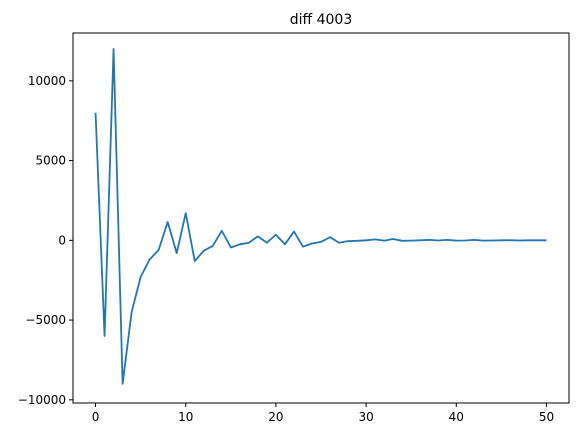 Image resolution: width=581 pixels, height=435 pixels. Describe the element at coordinates (185, 417) in the screenshot. I see `x-tick-label: 10` at that location.